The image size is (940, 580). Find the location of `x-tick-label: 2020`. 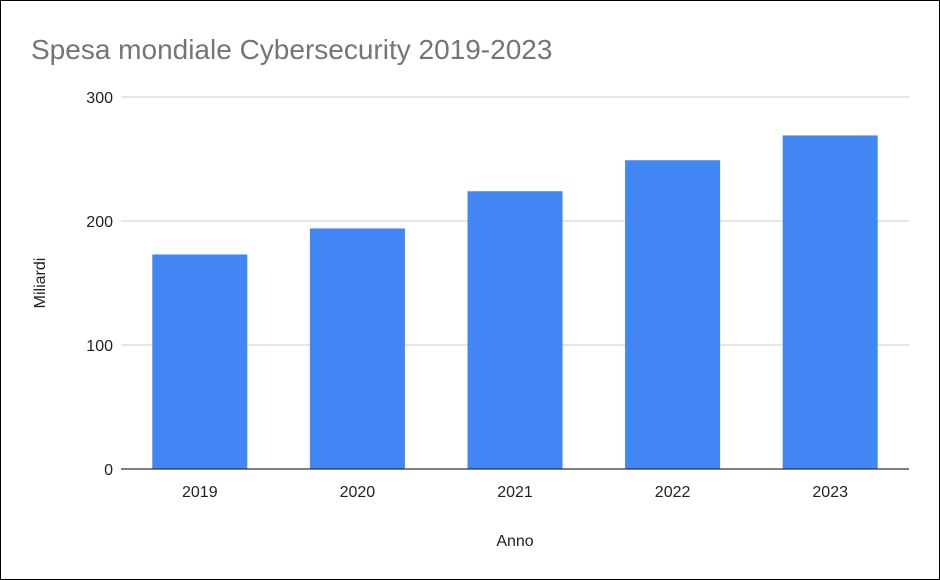

x-tick-label: 2020 is located at coordinates (358, 492).